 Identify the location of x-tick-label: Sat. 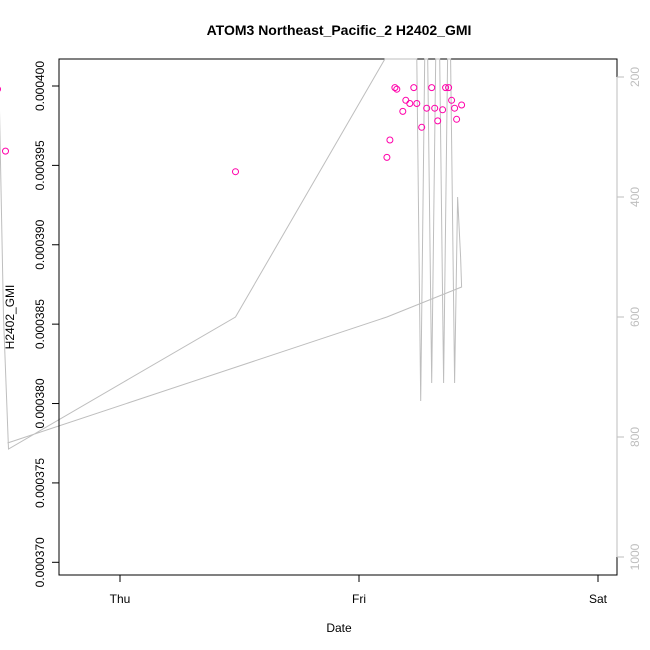
(598, 599).